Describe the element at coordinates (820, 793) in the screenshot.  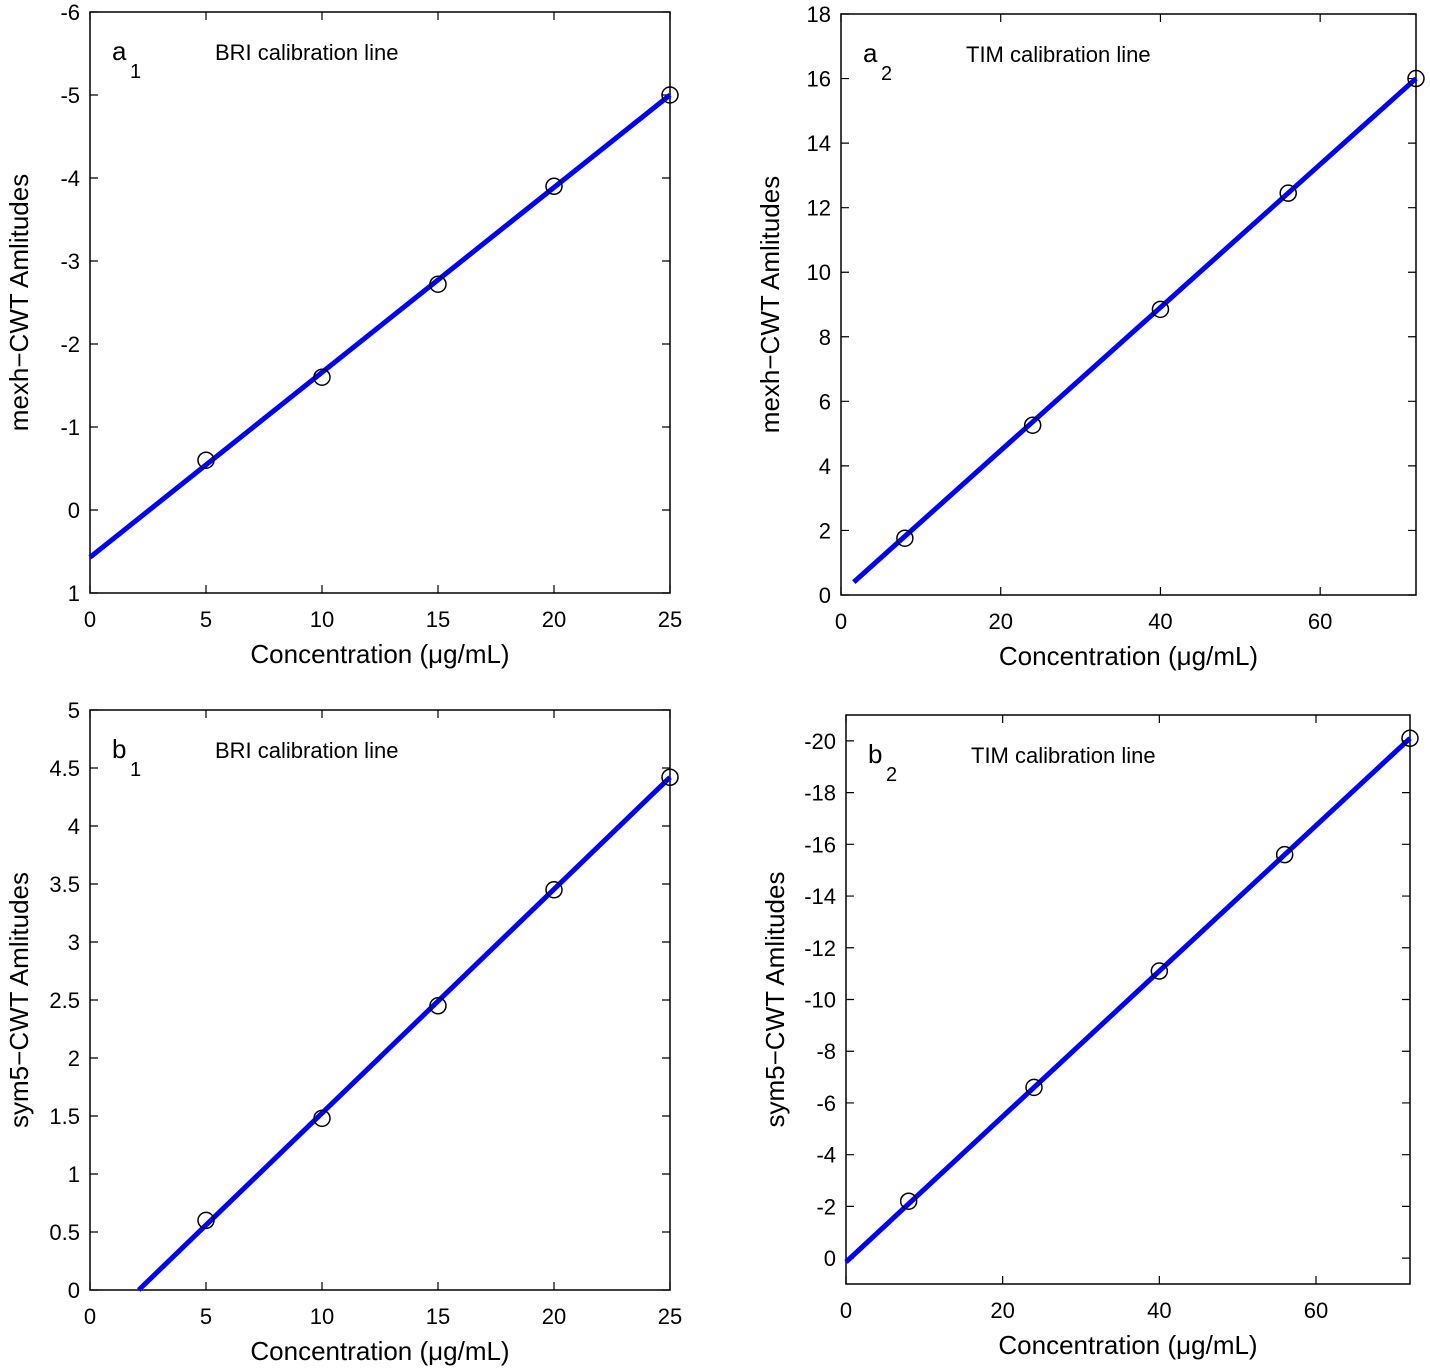
I see `y-tick-label: -18` at that location.